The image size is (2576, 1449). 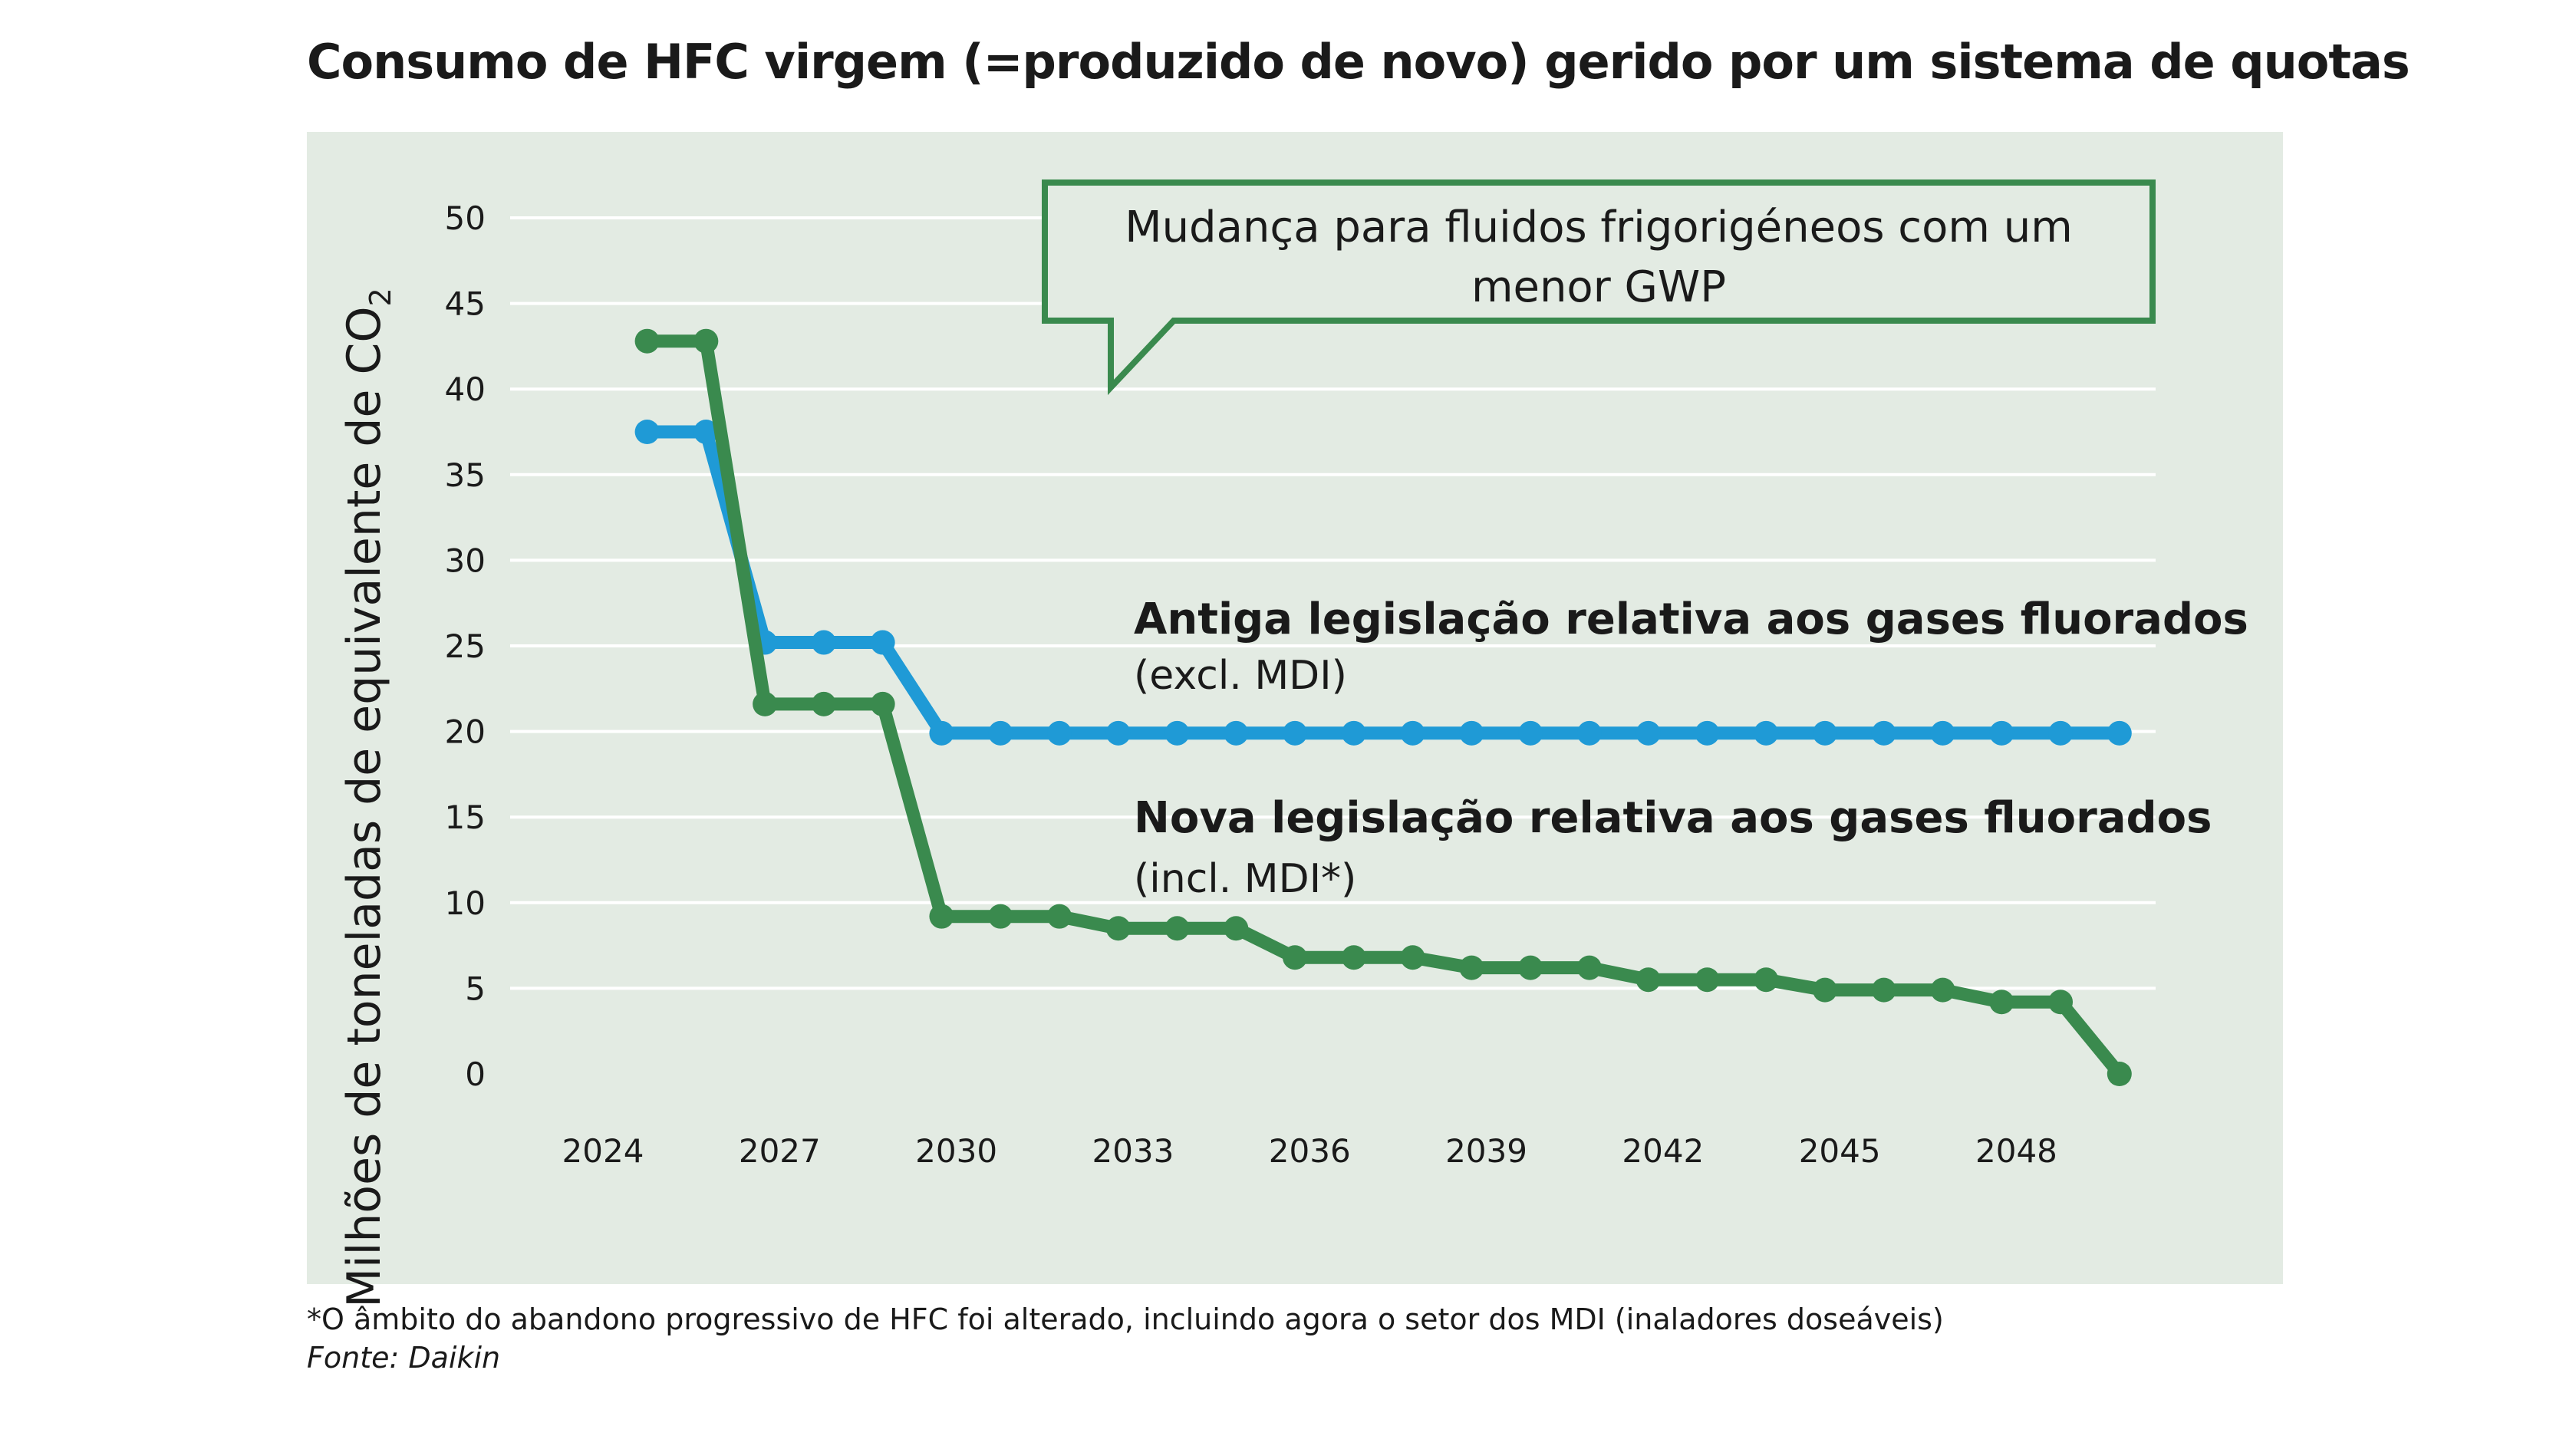 I want to click on legend-new-subtitle: (incl. MDI*), so click(x=1245, y=879).